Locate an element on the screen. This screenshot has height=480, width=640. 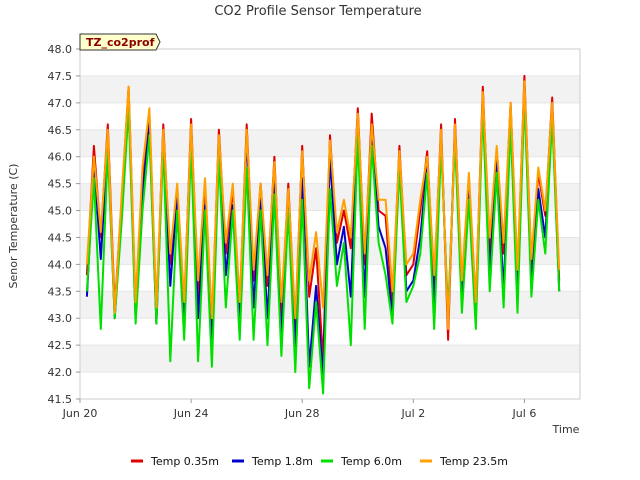
x-axis: Jun 20 Jun 24 Jun 28 Jul 2 Jul 6 is located at coordinates (299, 409).